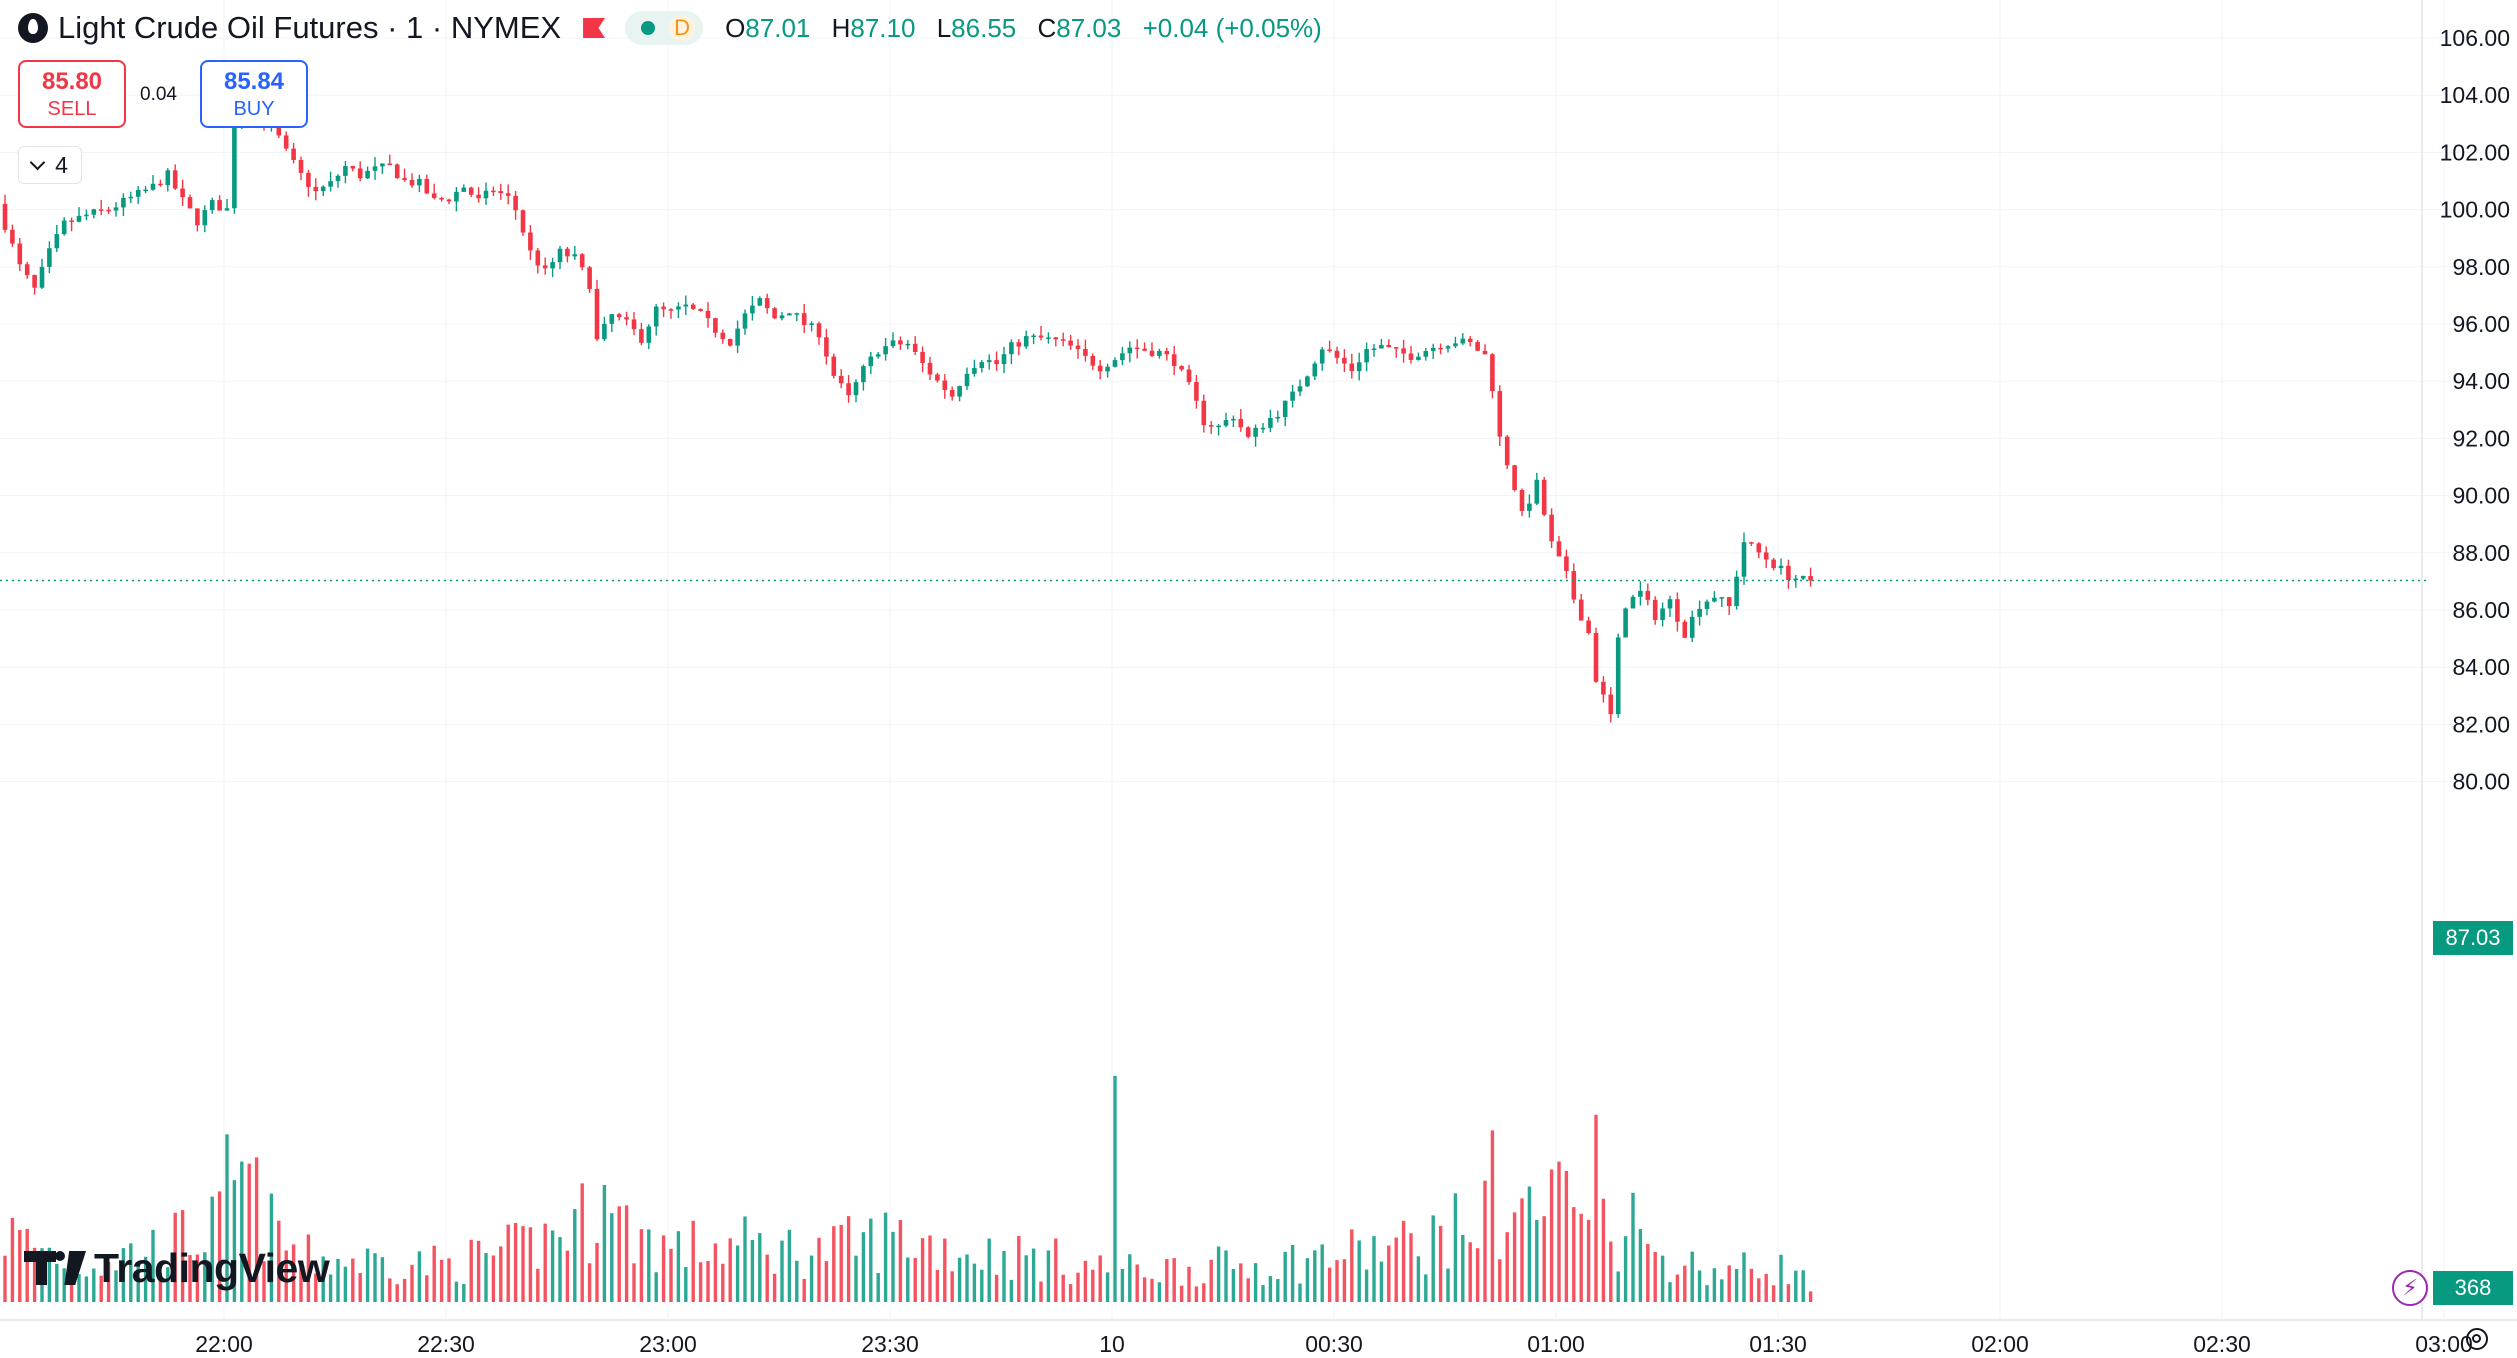  Describe the element at coordinates (72, 94) in the screenshot. I see `sell-button: 85.80 SELL` at that location.